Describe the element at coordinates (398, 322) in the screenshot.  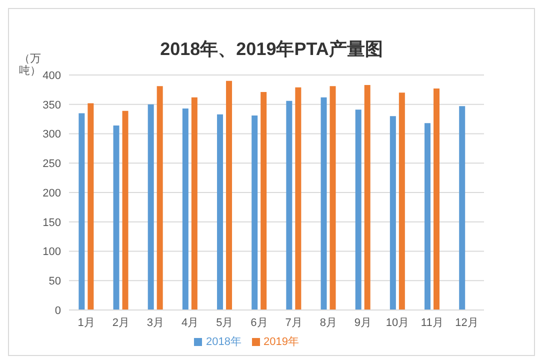
I see `x-tick-label: 10月` at that location.